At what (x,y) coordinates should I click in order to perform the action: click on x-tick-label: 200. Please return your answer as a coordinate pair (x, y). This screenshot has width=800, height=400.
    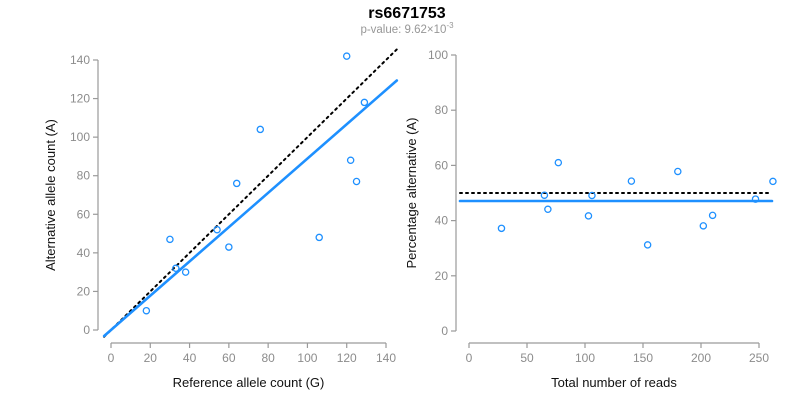
    Looking at the image, I should click on (701, 358).